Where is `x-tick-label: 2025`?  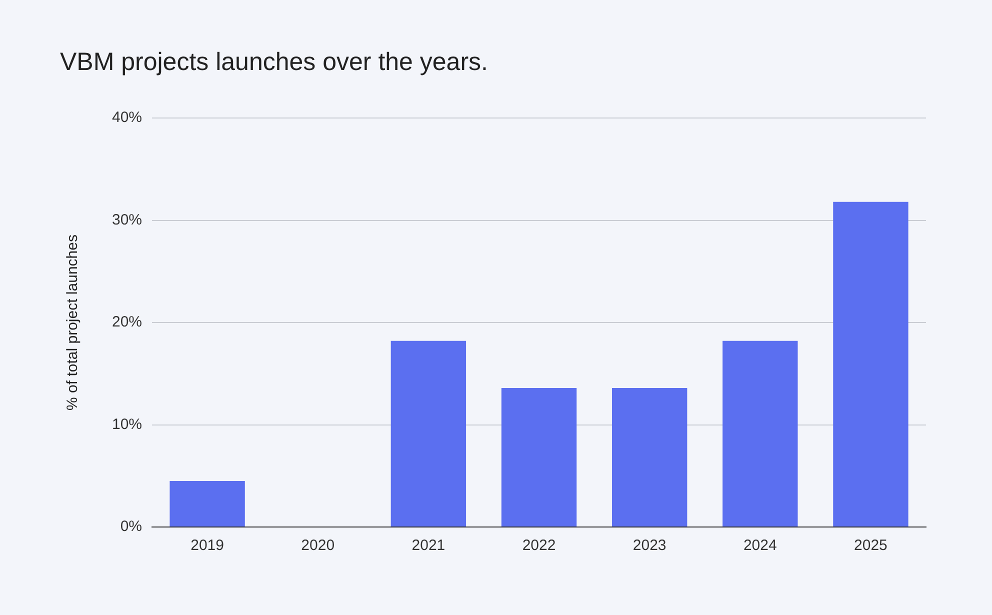 x-tick-label: 2025 is located at coordinates (871, 545).